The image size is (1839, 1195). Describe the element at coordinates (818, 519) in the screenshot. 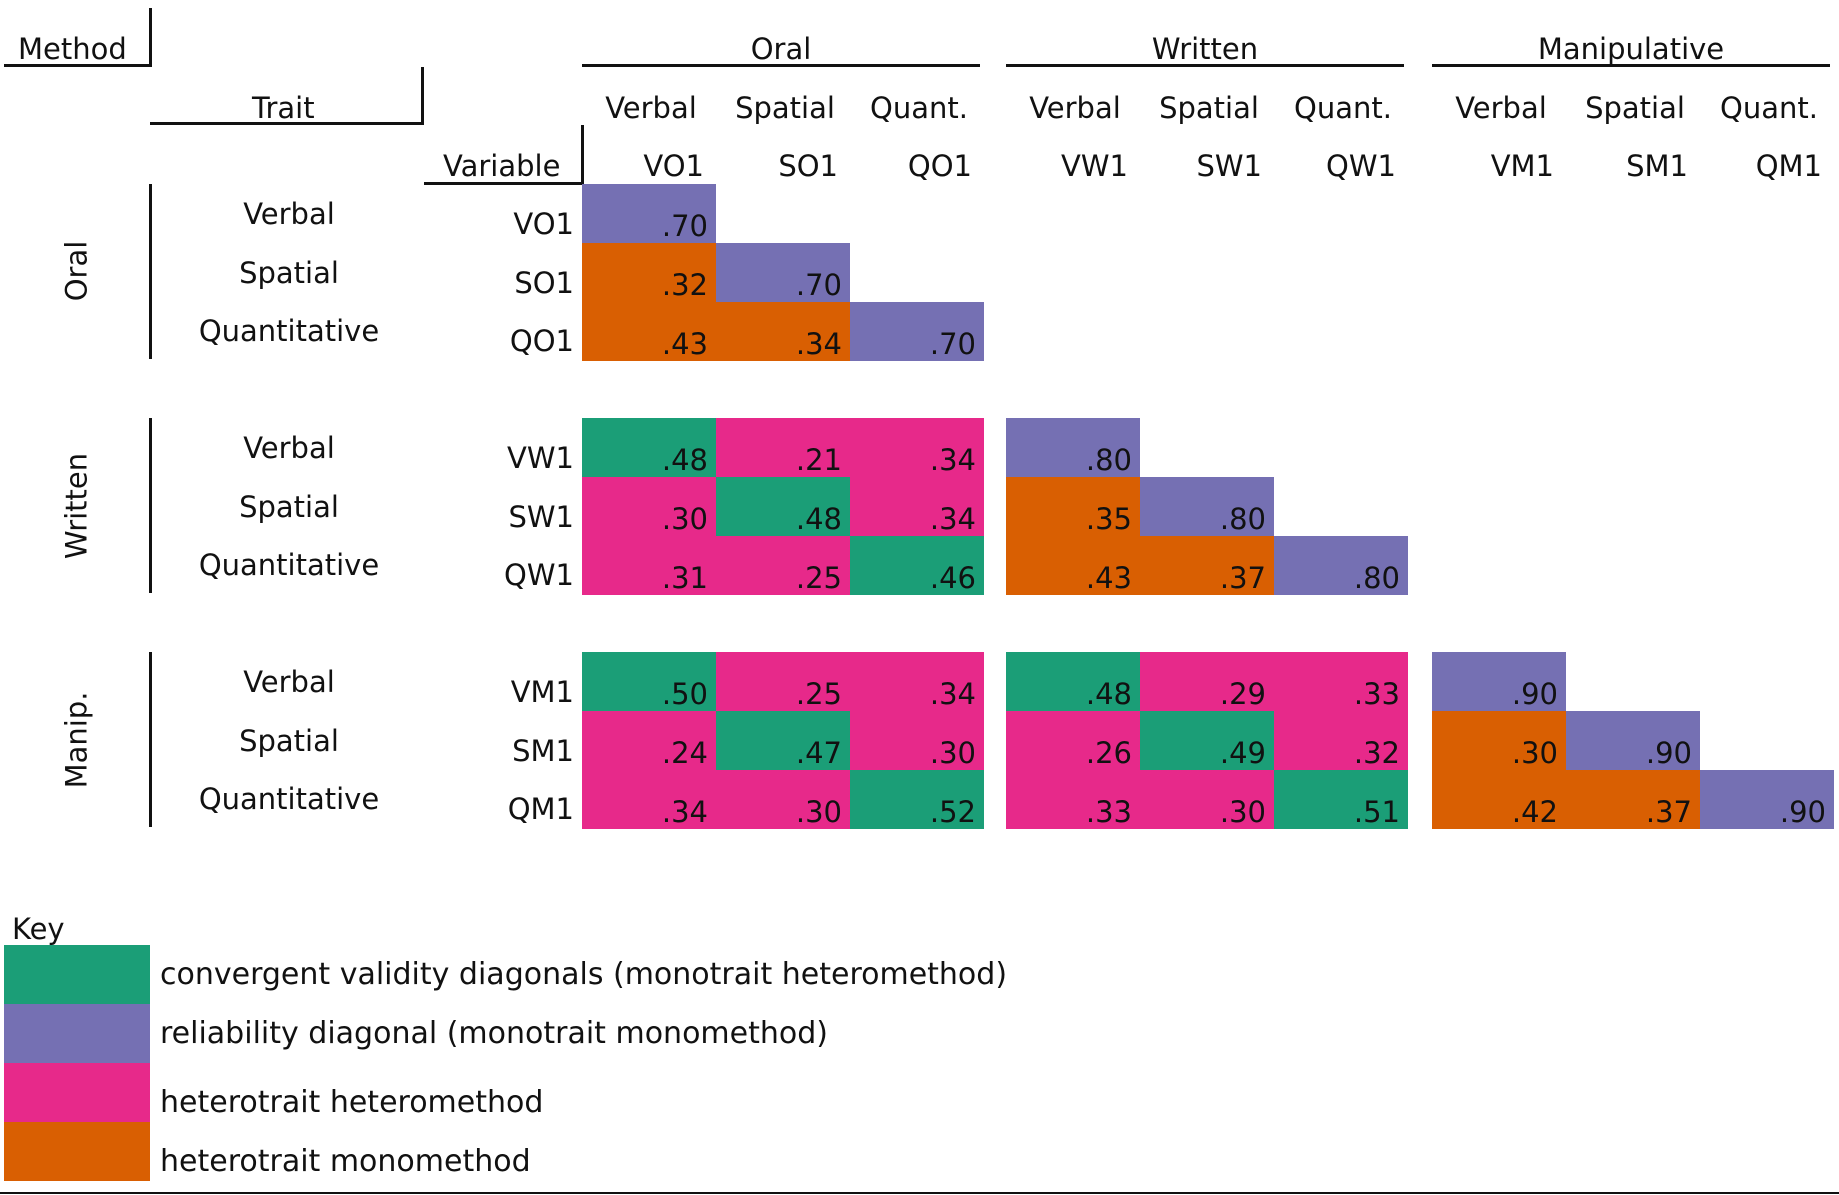

I see `matrix-cell-value: .48` at that location.